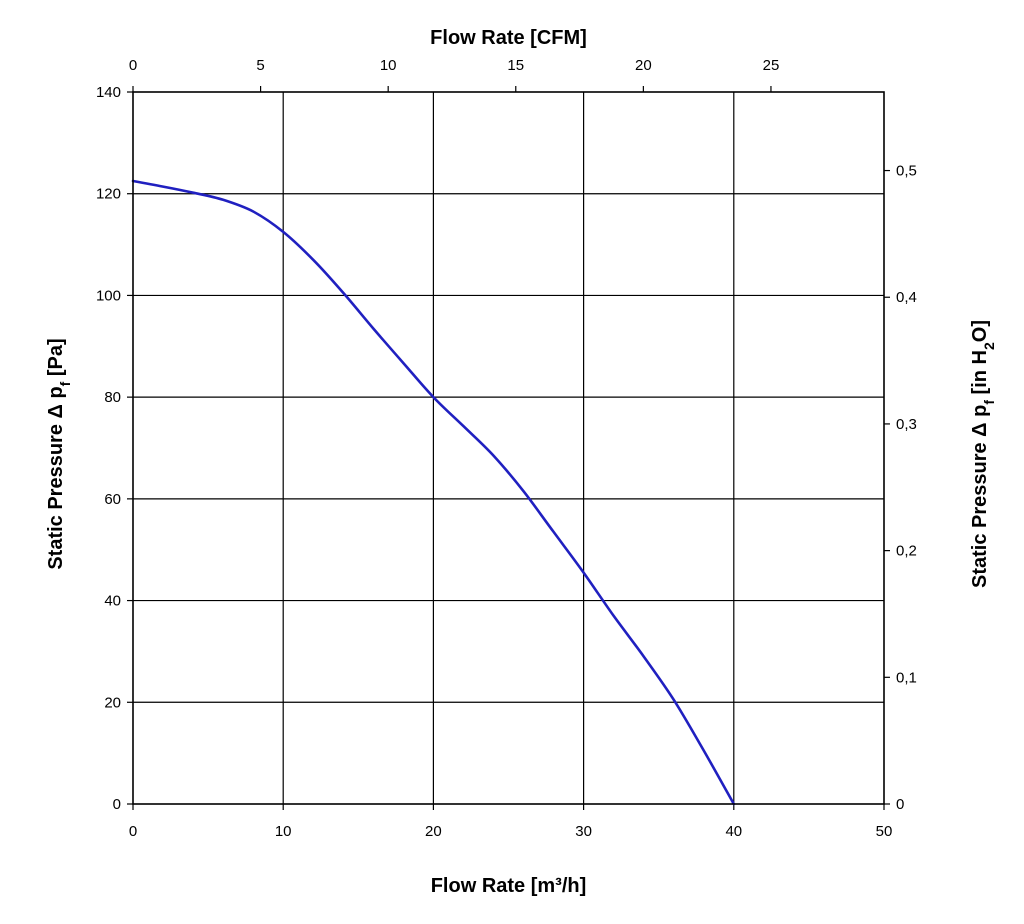 The height and width of the screenshot is (924, 1024). I want to click on x2-tick-label: 25, so click(771, 65).